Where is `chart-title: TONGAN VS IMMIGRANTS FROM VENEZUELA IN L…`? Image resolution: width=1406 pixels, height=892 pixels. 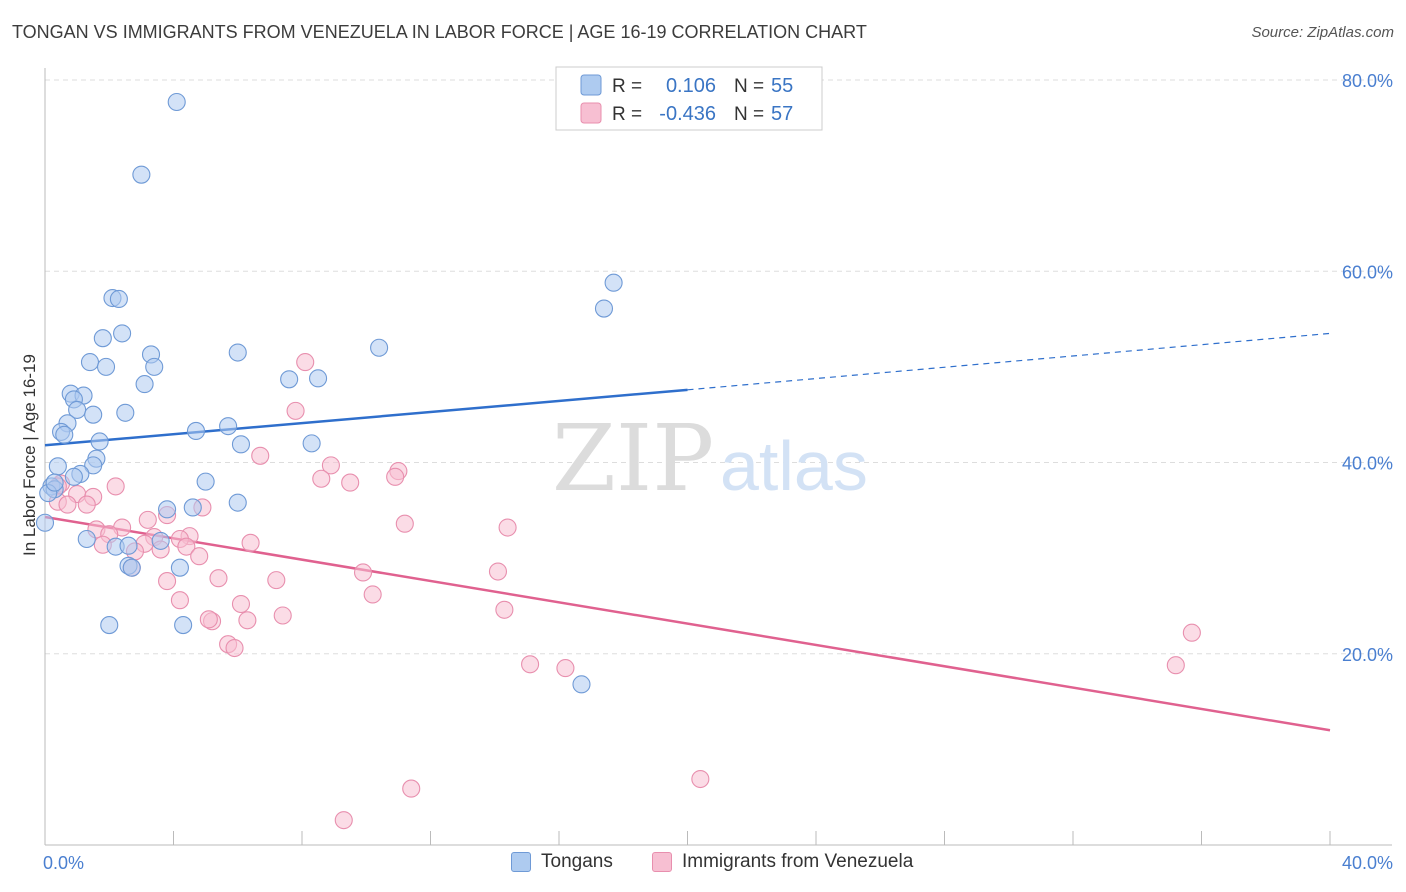
chart-title: TONGAN VS IMMIGRANTS FROM VENEZUELA IN L… is located at coordinates (439, 32).